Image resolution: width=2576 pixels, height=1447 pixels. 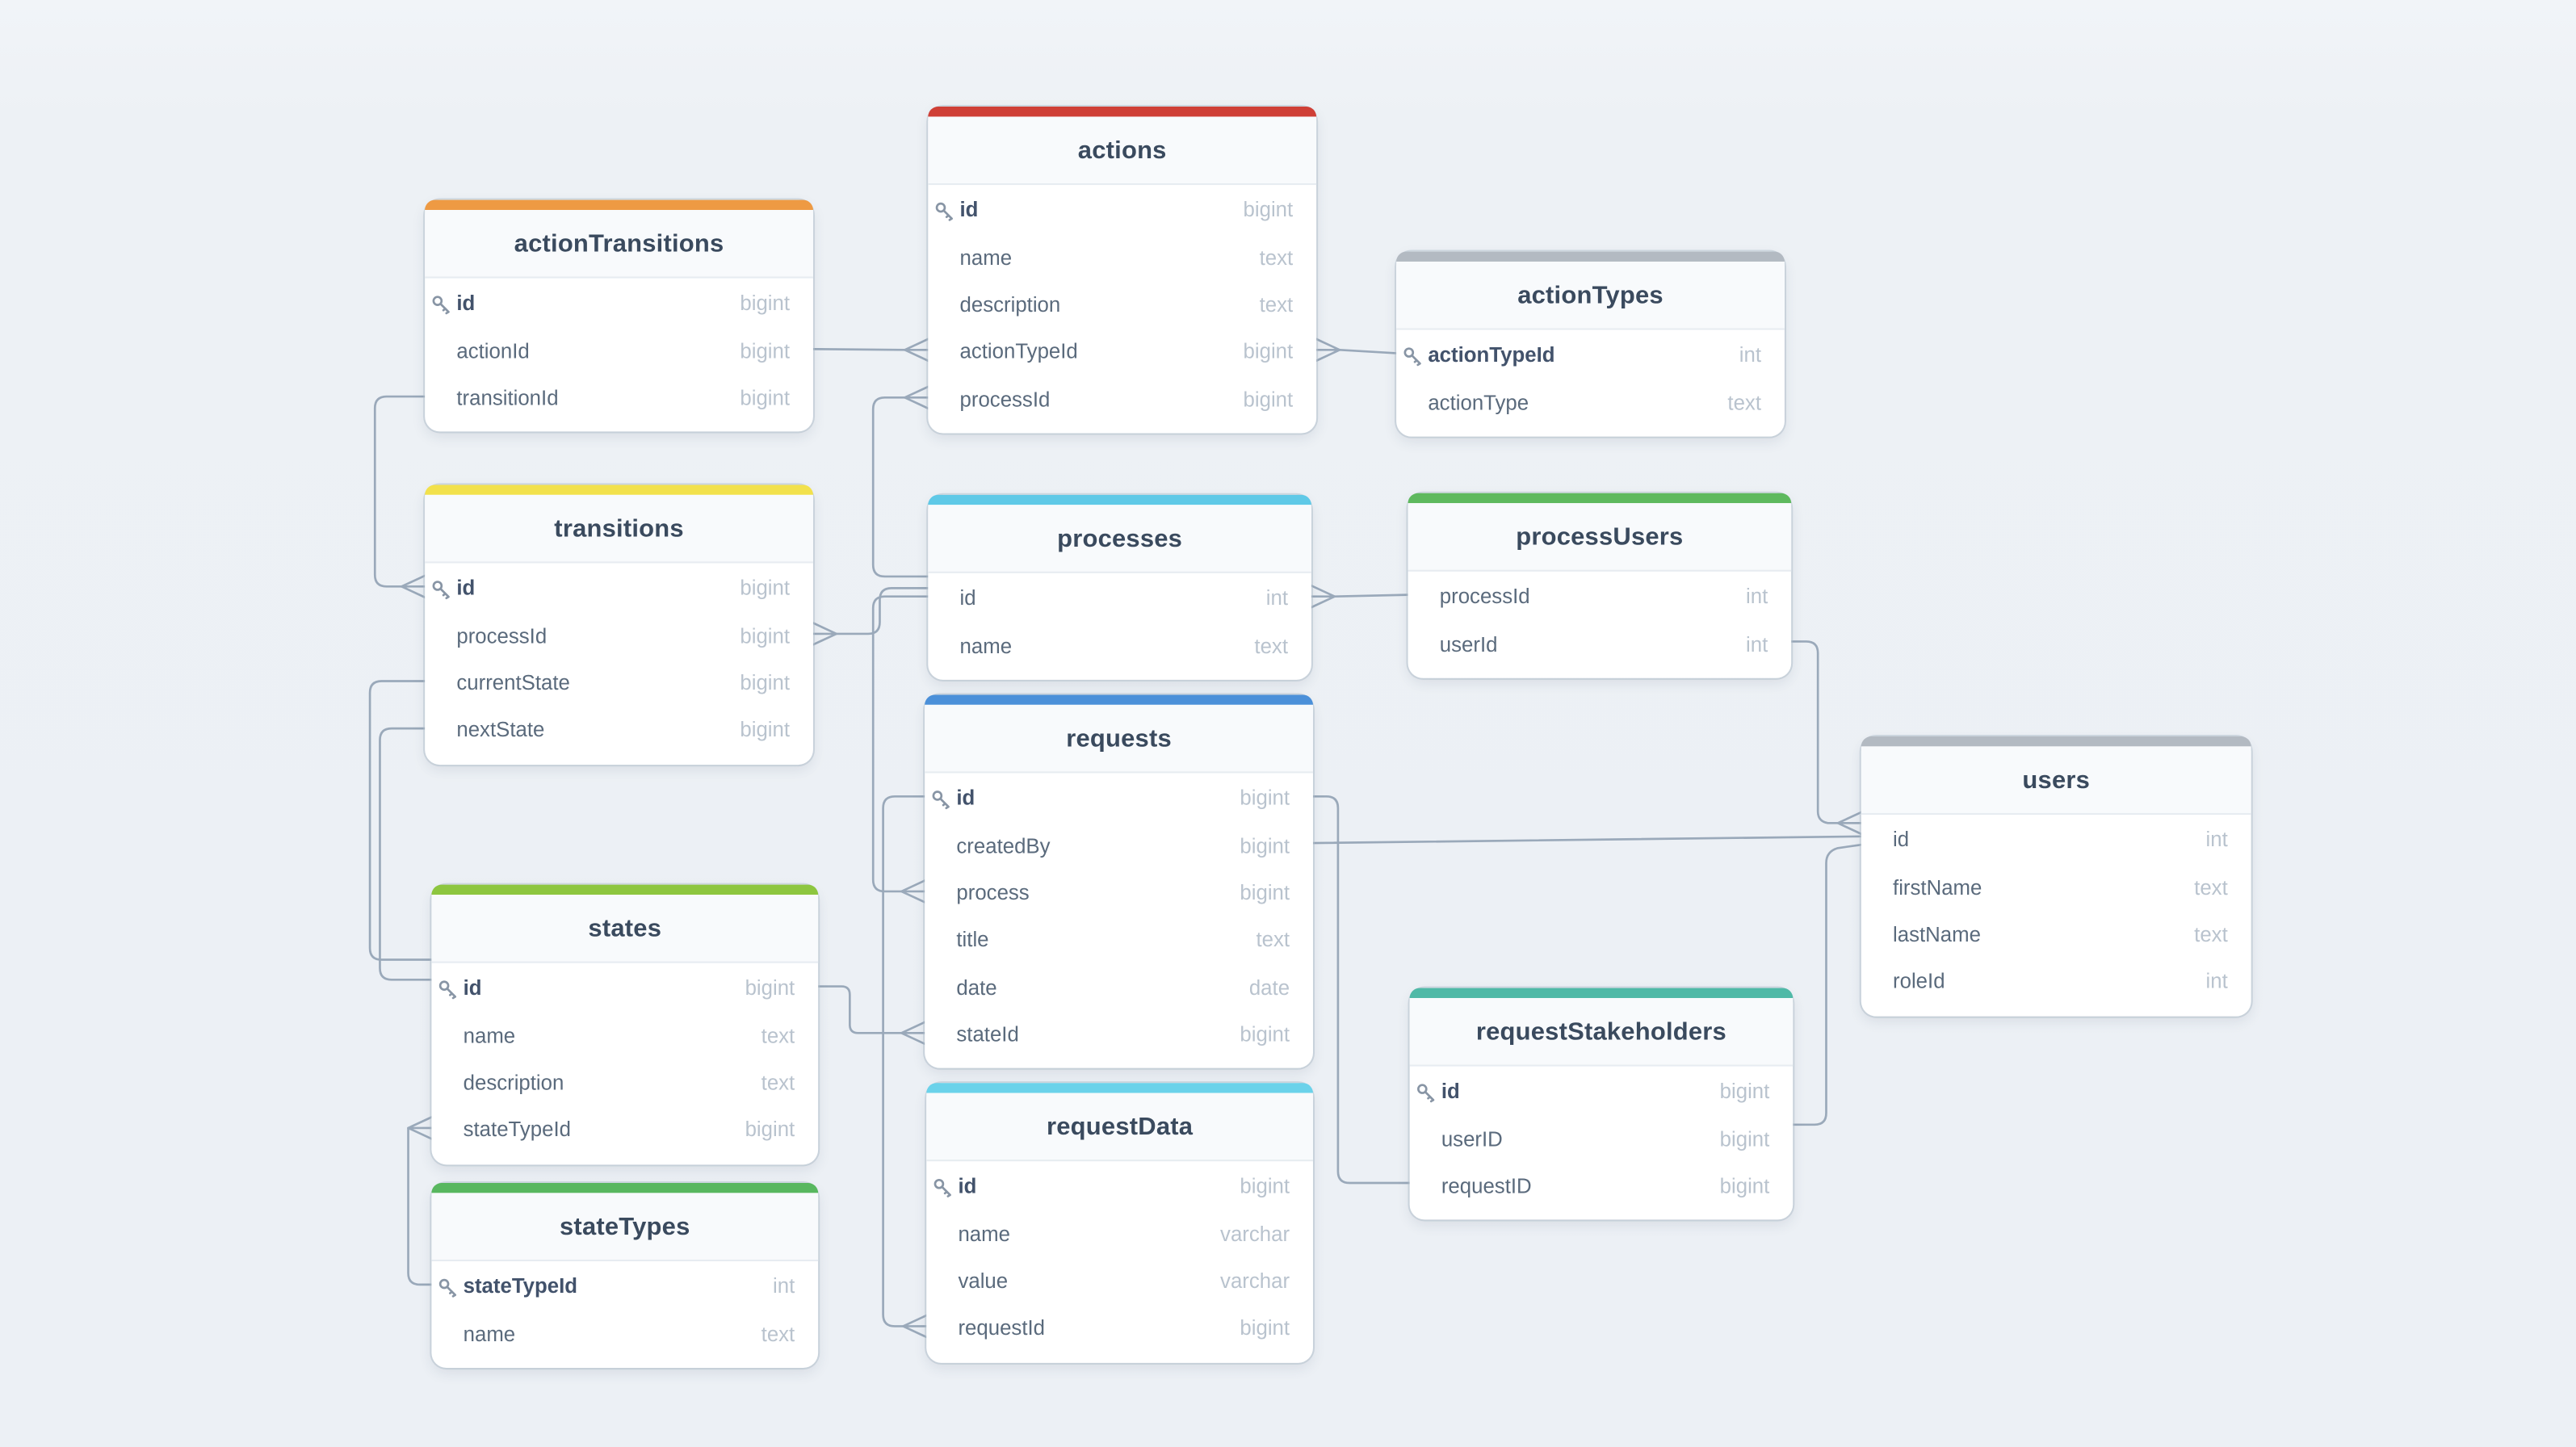 I want to click on field-name: description, so click(x=1010, y=305).